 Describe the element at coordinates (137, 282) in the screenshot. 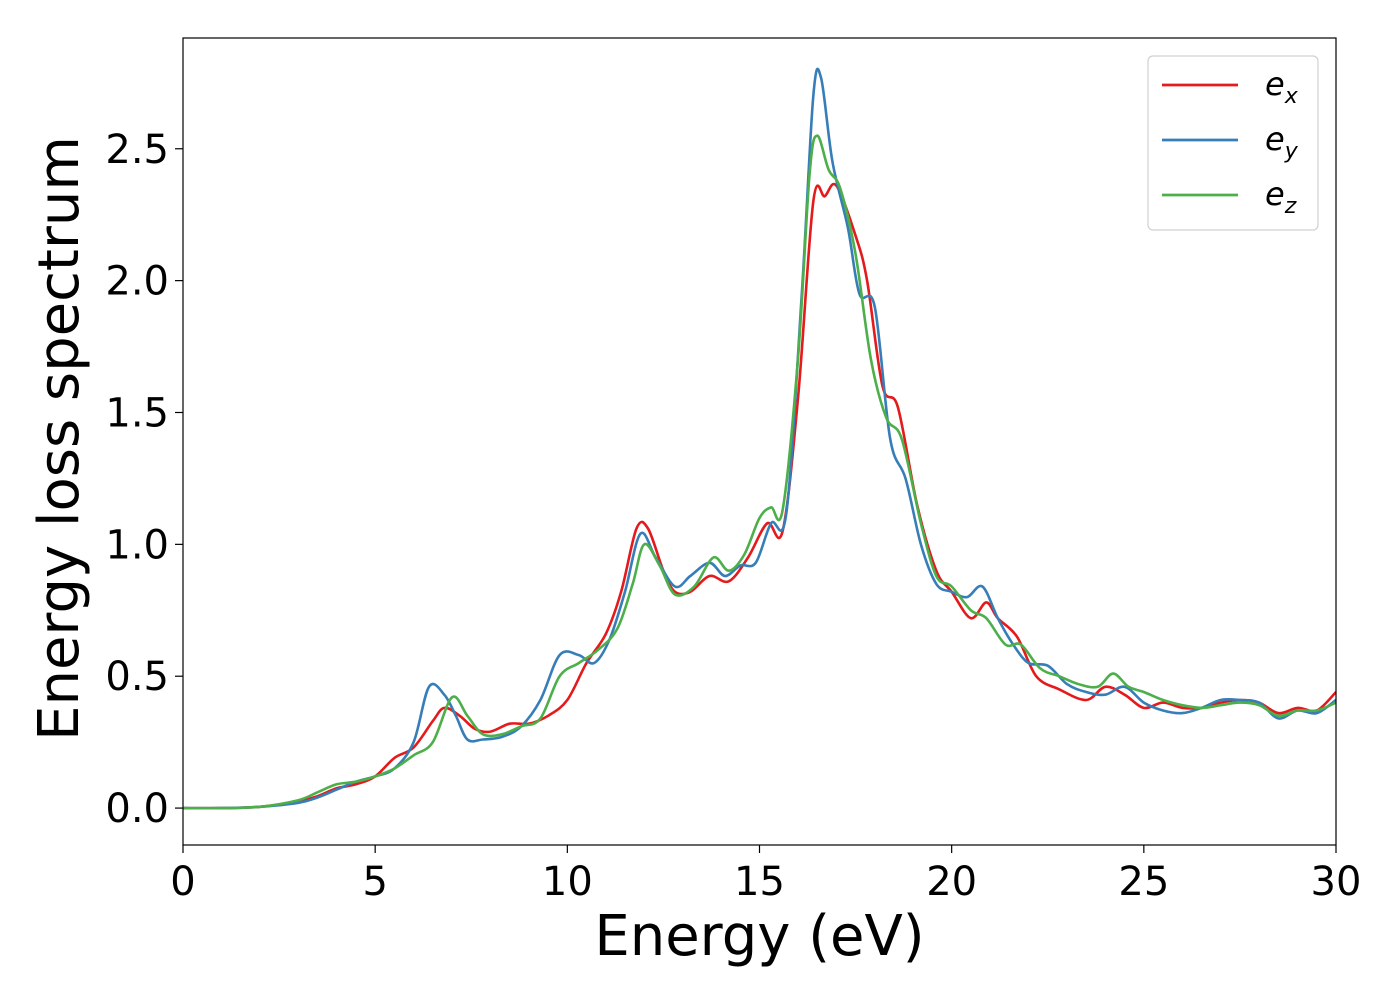

I see `y-tick-label: 2.0` at that location.